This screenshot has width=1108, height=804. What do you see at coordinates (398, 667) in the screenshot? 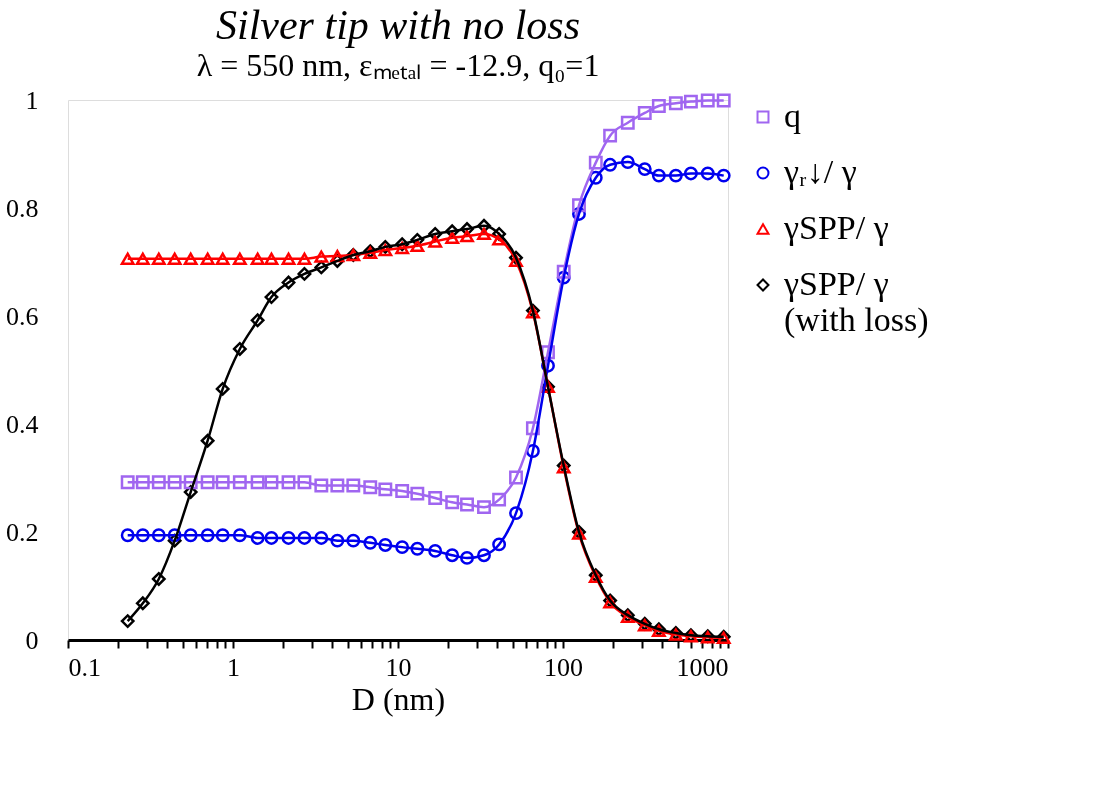
I see `x-tick-label: 10` at bounding box center [398, 667].